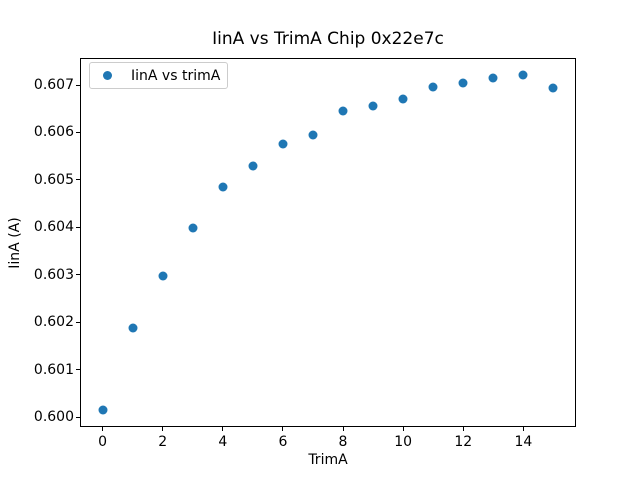 This screenshot has height=480, width=640. Describe the element at coordinates (223, 442) in the screenshot. I see `x-tick-label: 4` at that location.